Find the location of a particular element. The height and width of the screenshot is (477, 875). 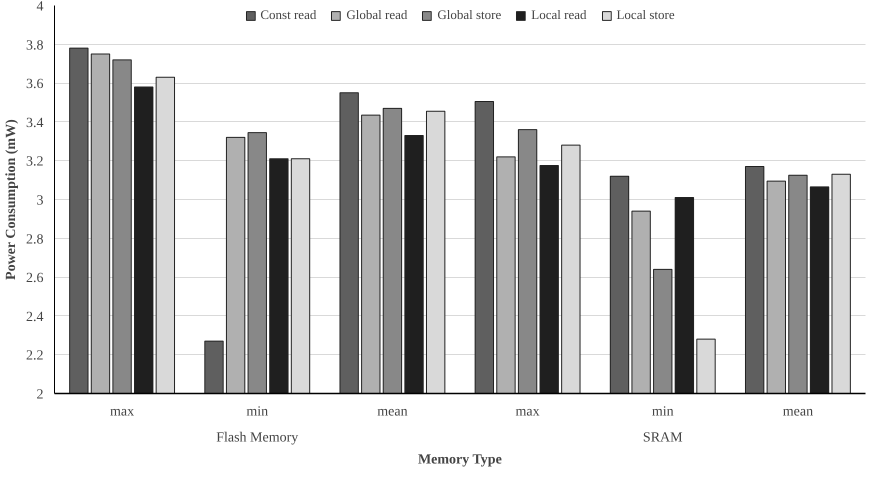

y-tick-label: 3.8 is located at coordinates (35, 46).